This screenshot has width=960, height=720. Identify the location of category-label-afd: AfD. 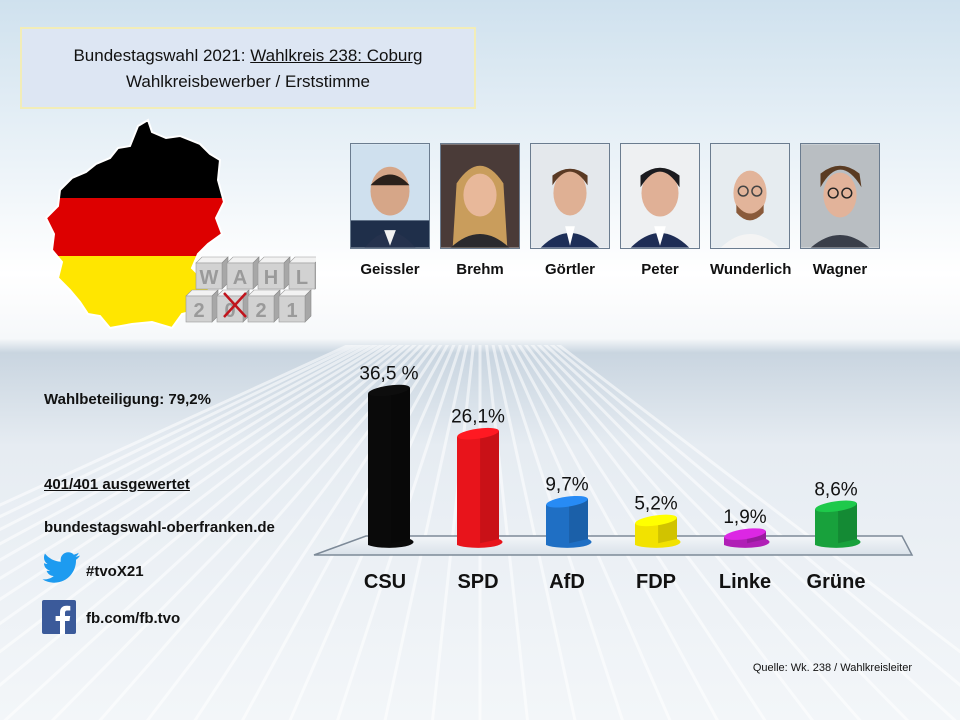
(567, 582).